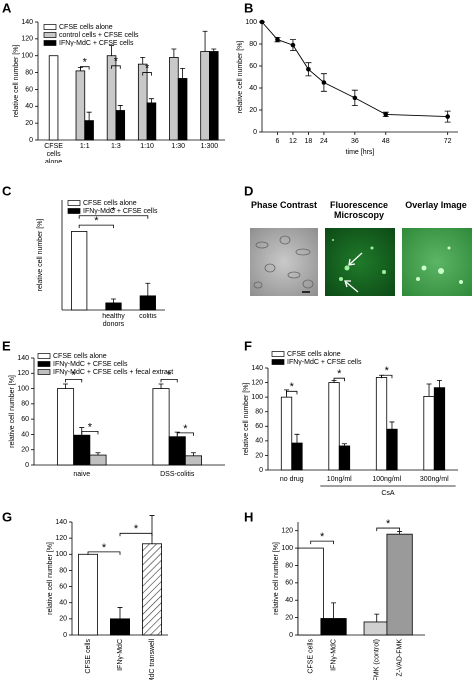 The height and width of the screenshot is (680, 474). What do you see at coordinates (116, 146) in the screenshot?
I see `x-tick-label-box: 1:3` at bounding box center [116, 146].